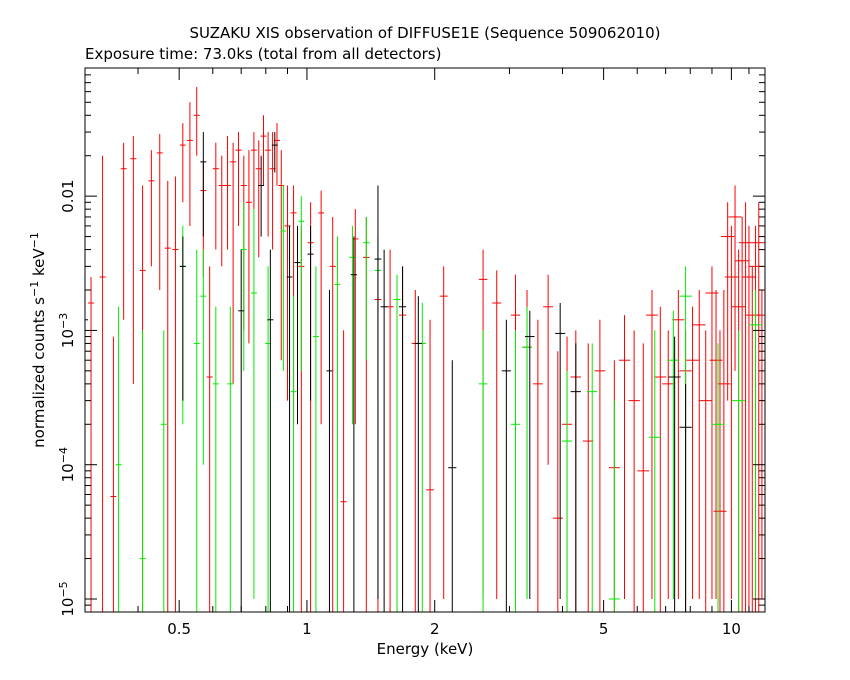 Image resolution: width=850 pixels, height=680 pixels. I want to click on y-tick-label: 10−4, so click(67, 464).